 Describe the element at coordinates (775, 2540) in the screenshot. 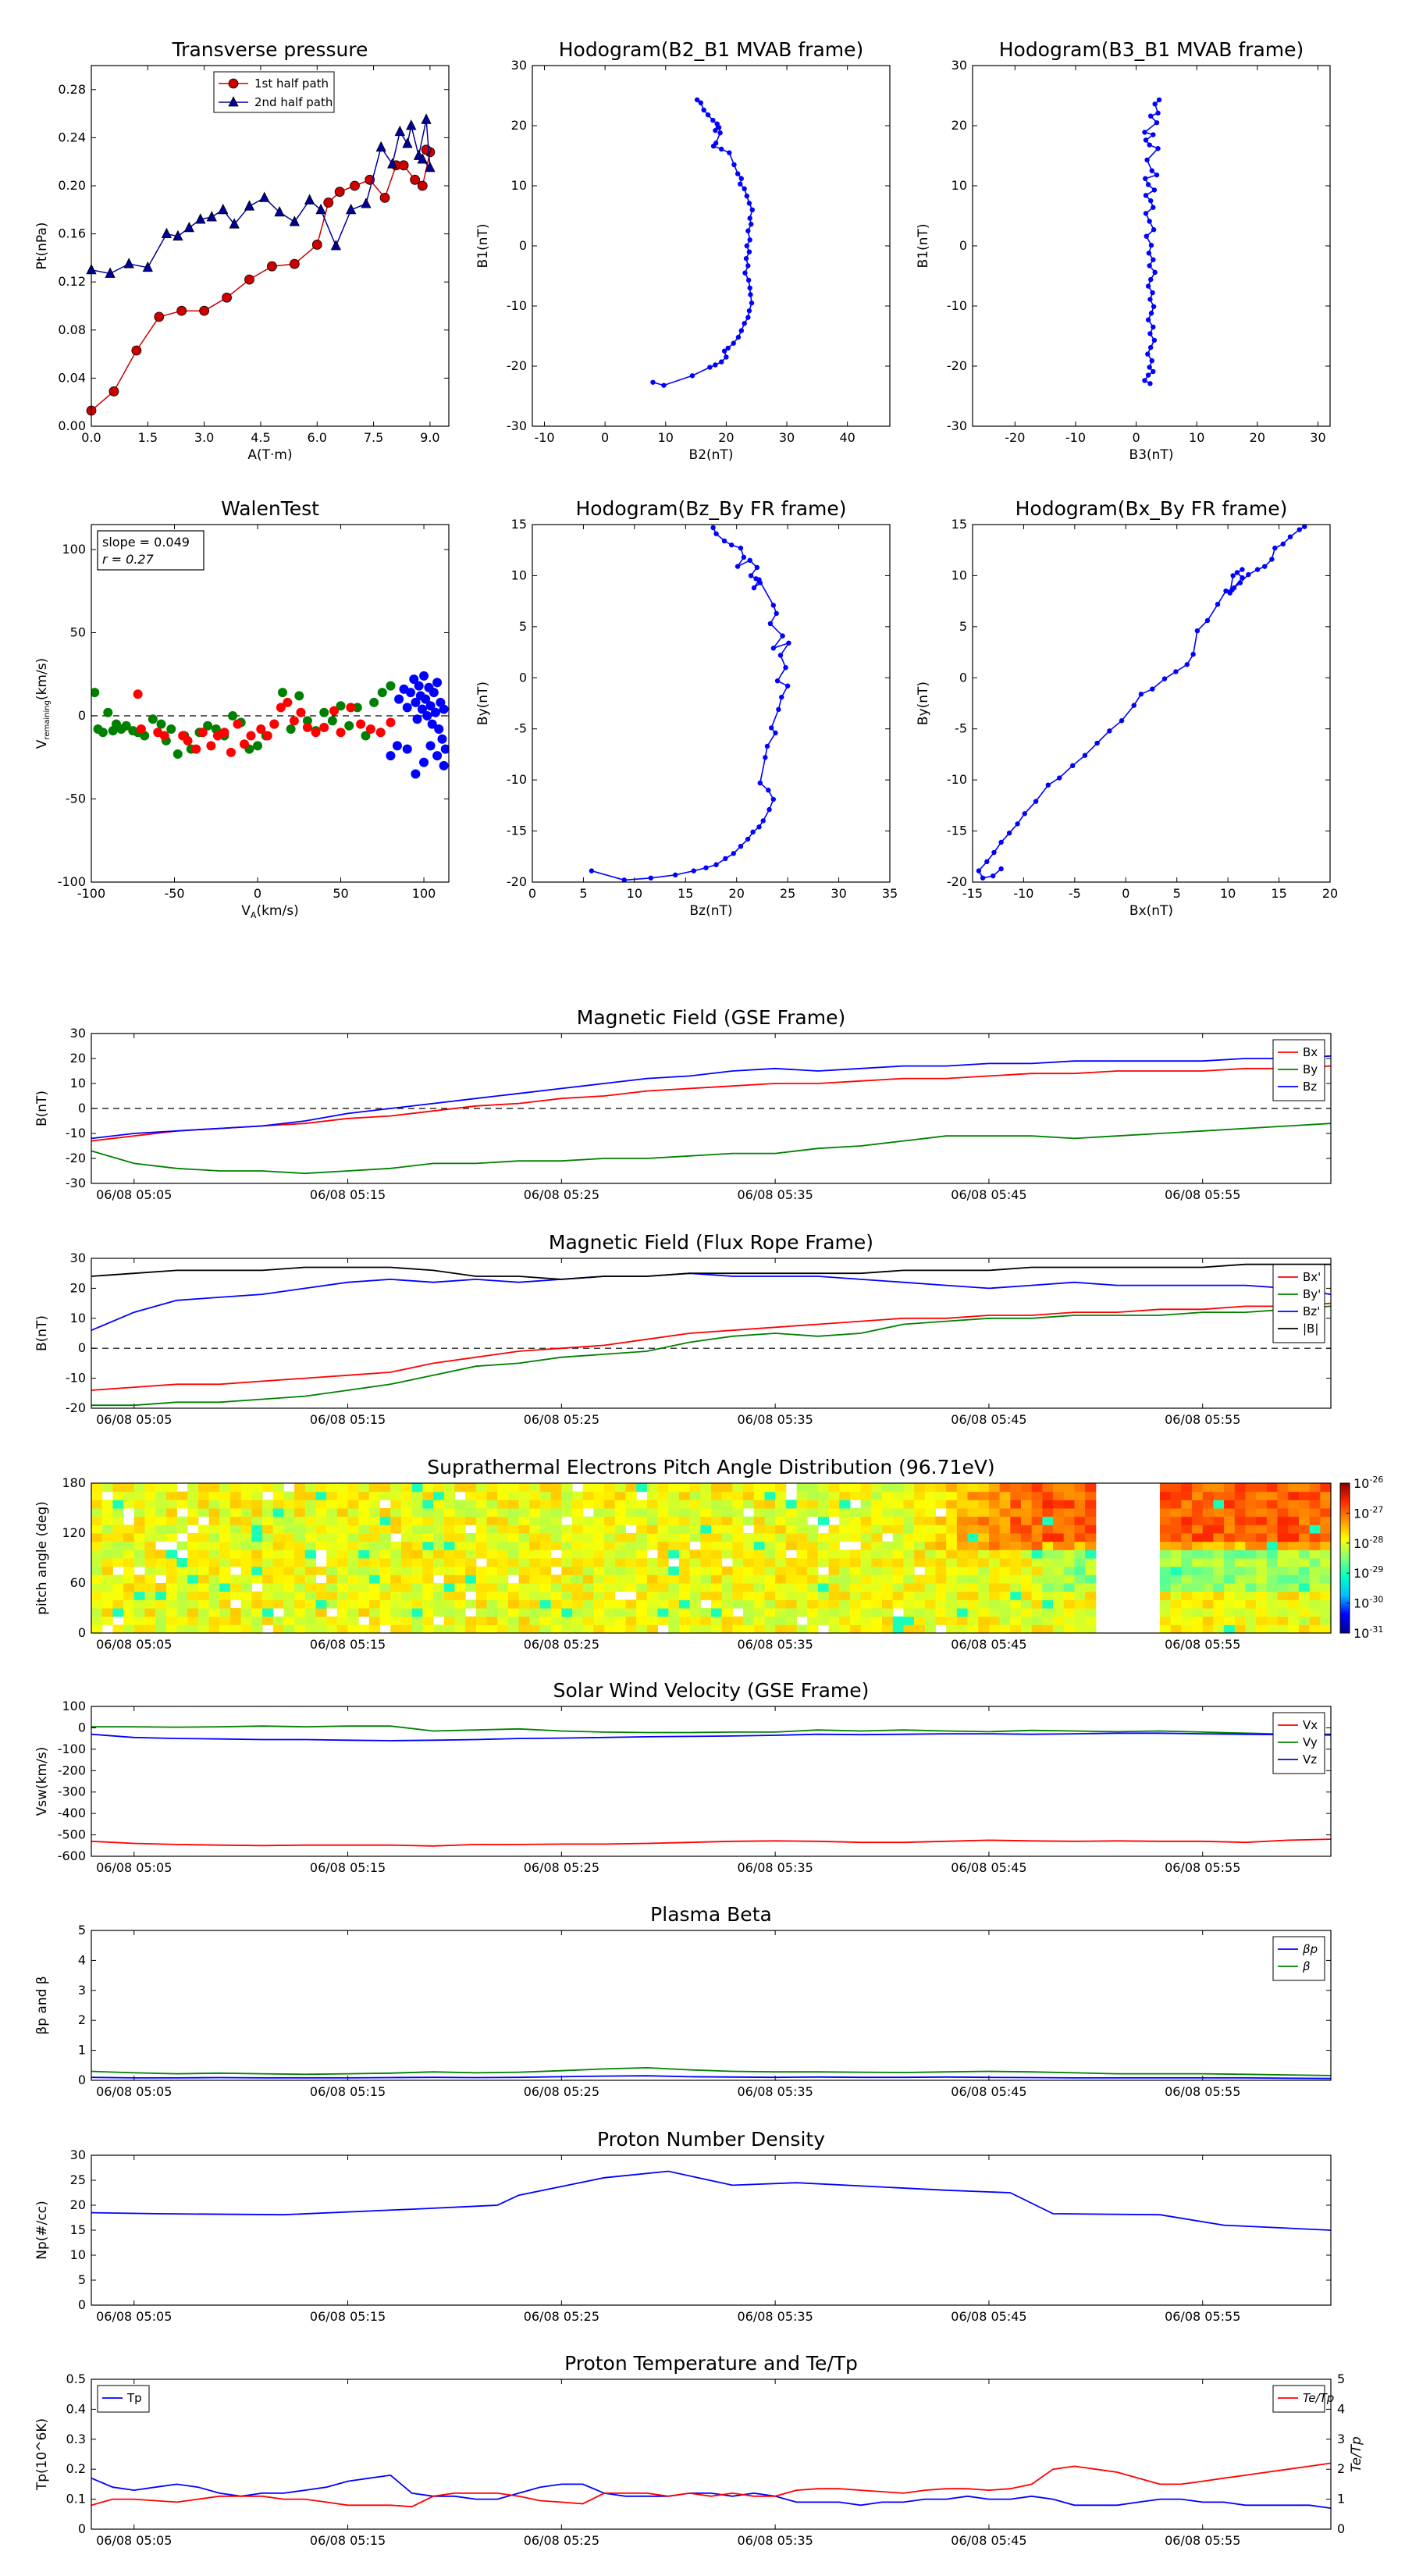

I see `x-tick-label: 06/08 05:35` at that location.